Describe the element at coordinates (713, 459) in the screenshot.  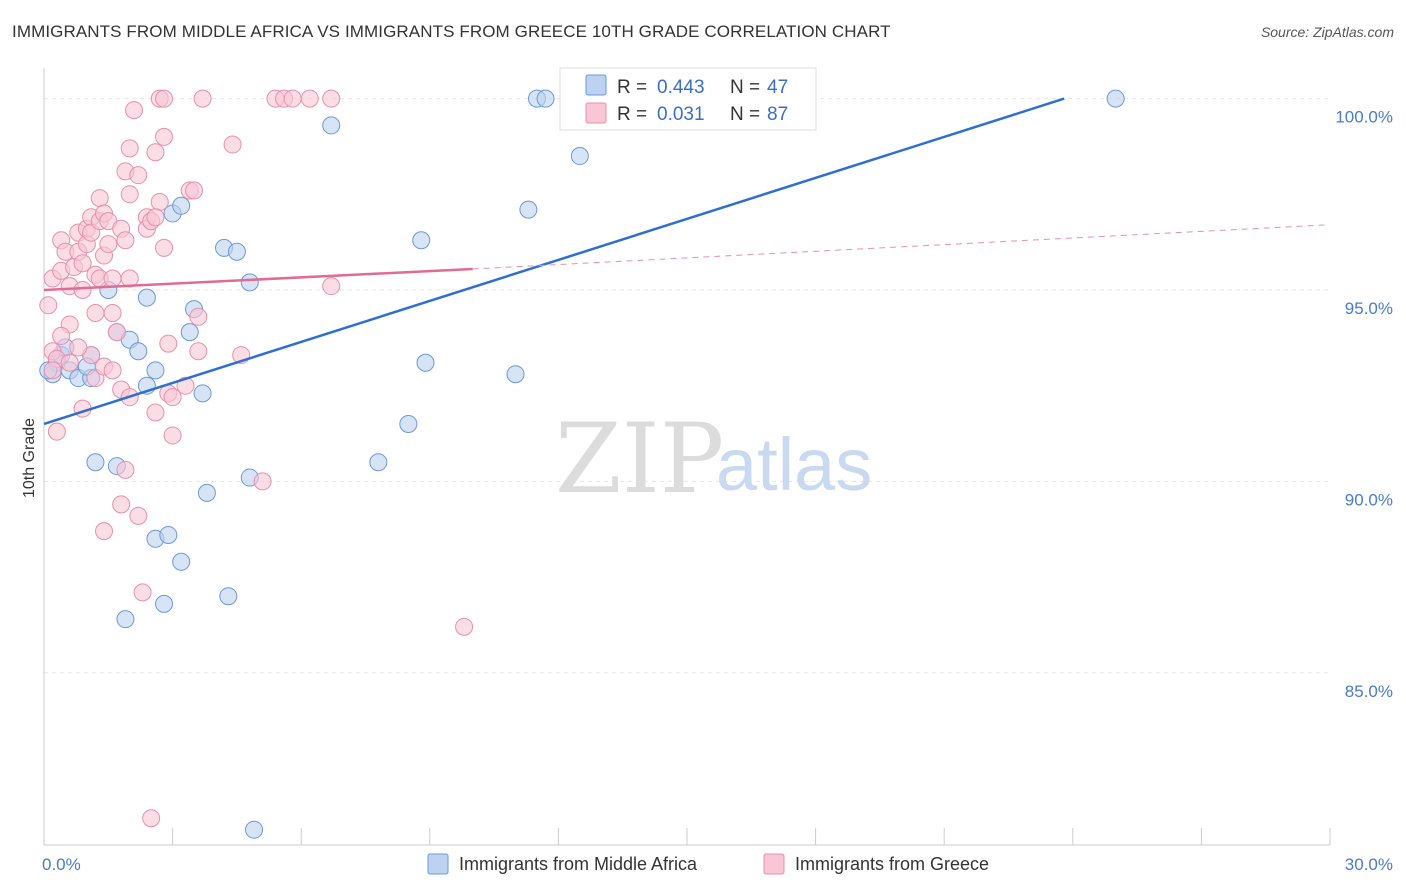
I see `watermark: ZIP atlas` at that location.